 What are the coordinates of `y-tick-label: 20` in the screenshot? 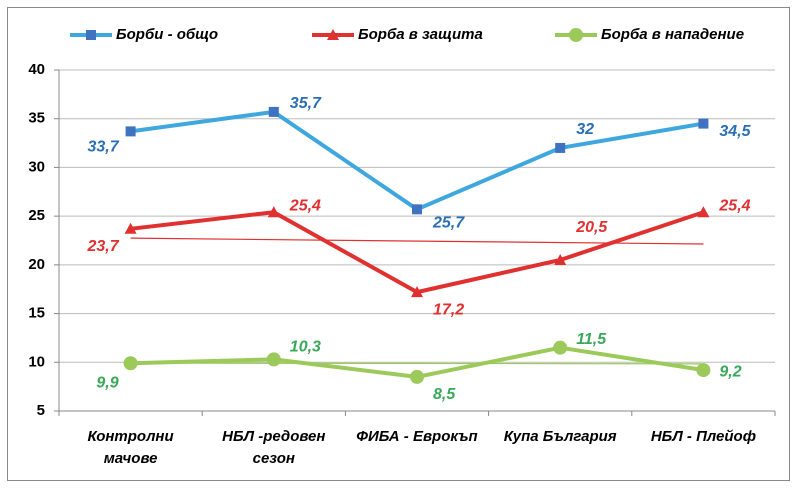 It's located at (36, 264).